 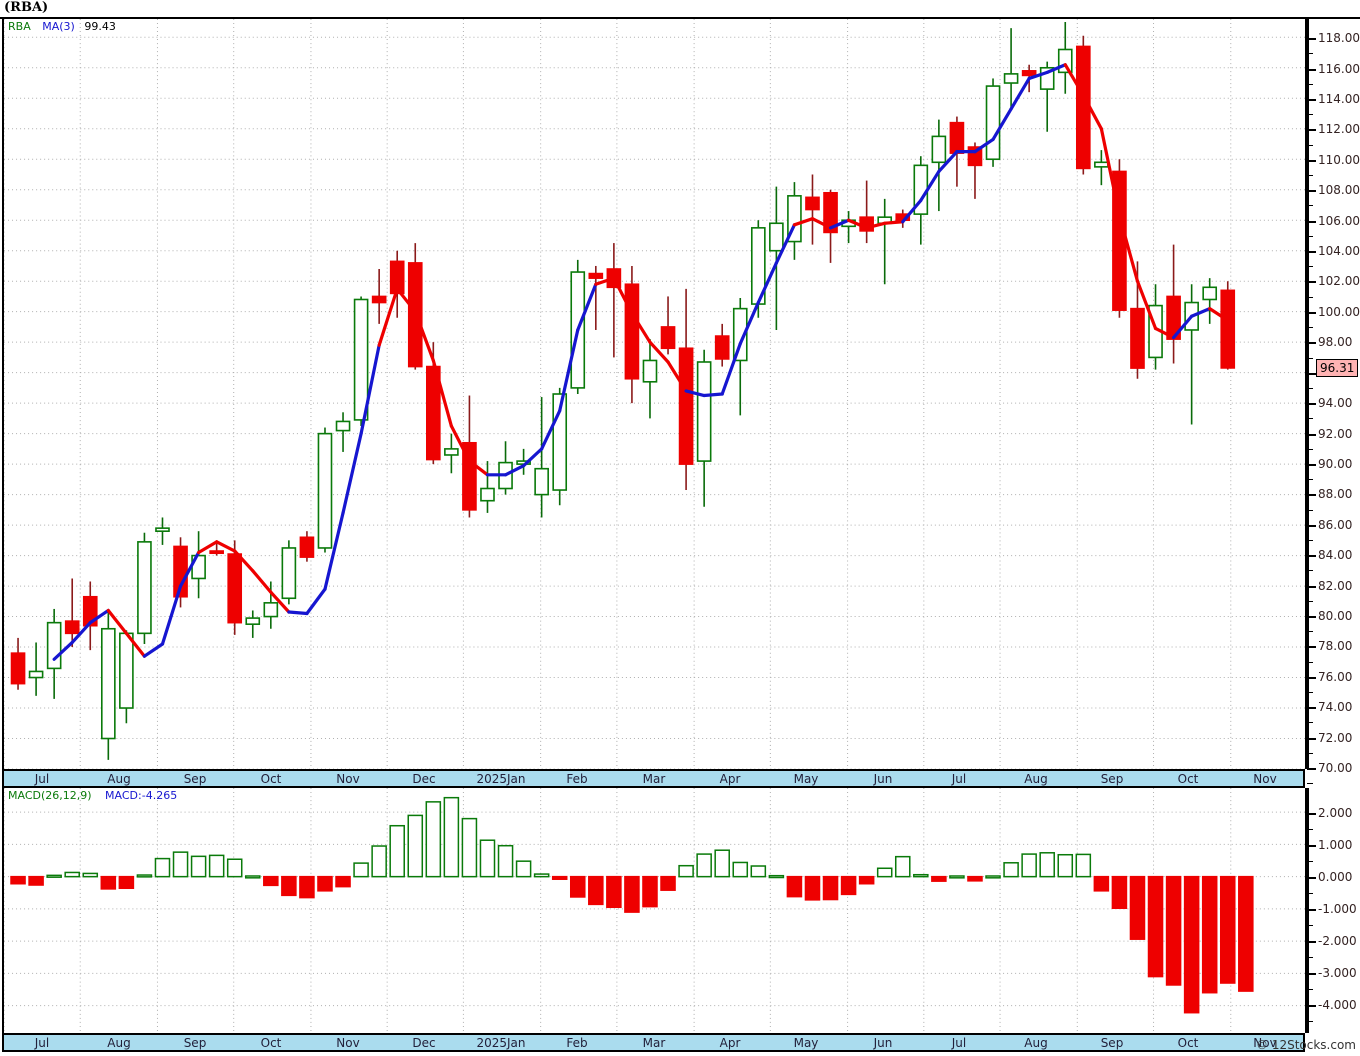 What do you see at coordinates (1335, 768) in the screenshot?
I see `price-axis-label: 70.00` at bounding box center [1335, 768].